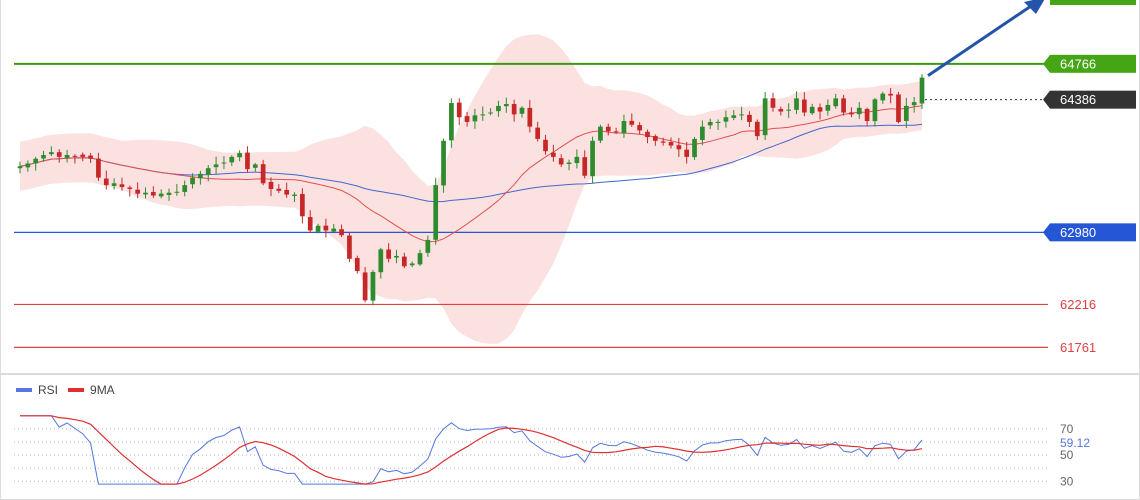  What do you see at coordinates (1078, 232) in the screenshot?
I see `level-label-62980: 62980` at bounding box center [1078, 232].